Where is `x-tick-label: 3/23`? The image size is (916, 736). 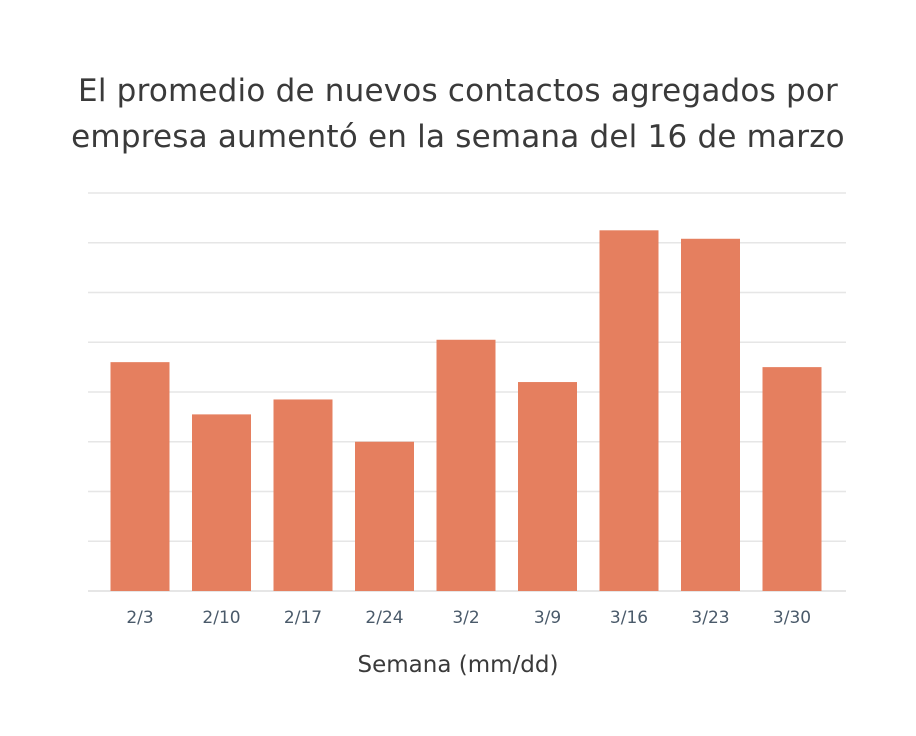
x-tick-label: 3/23 is located at coordinates (710, 618).